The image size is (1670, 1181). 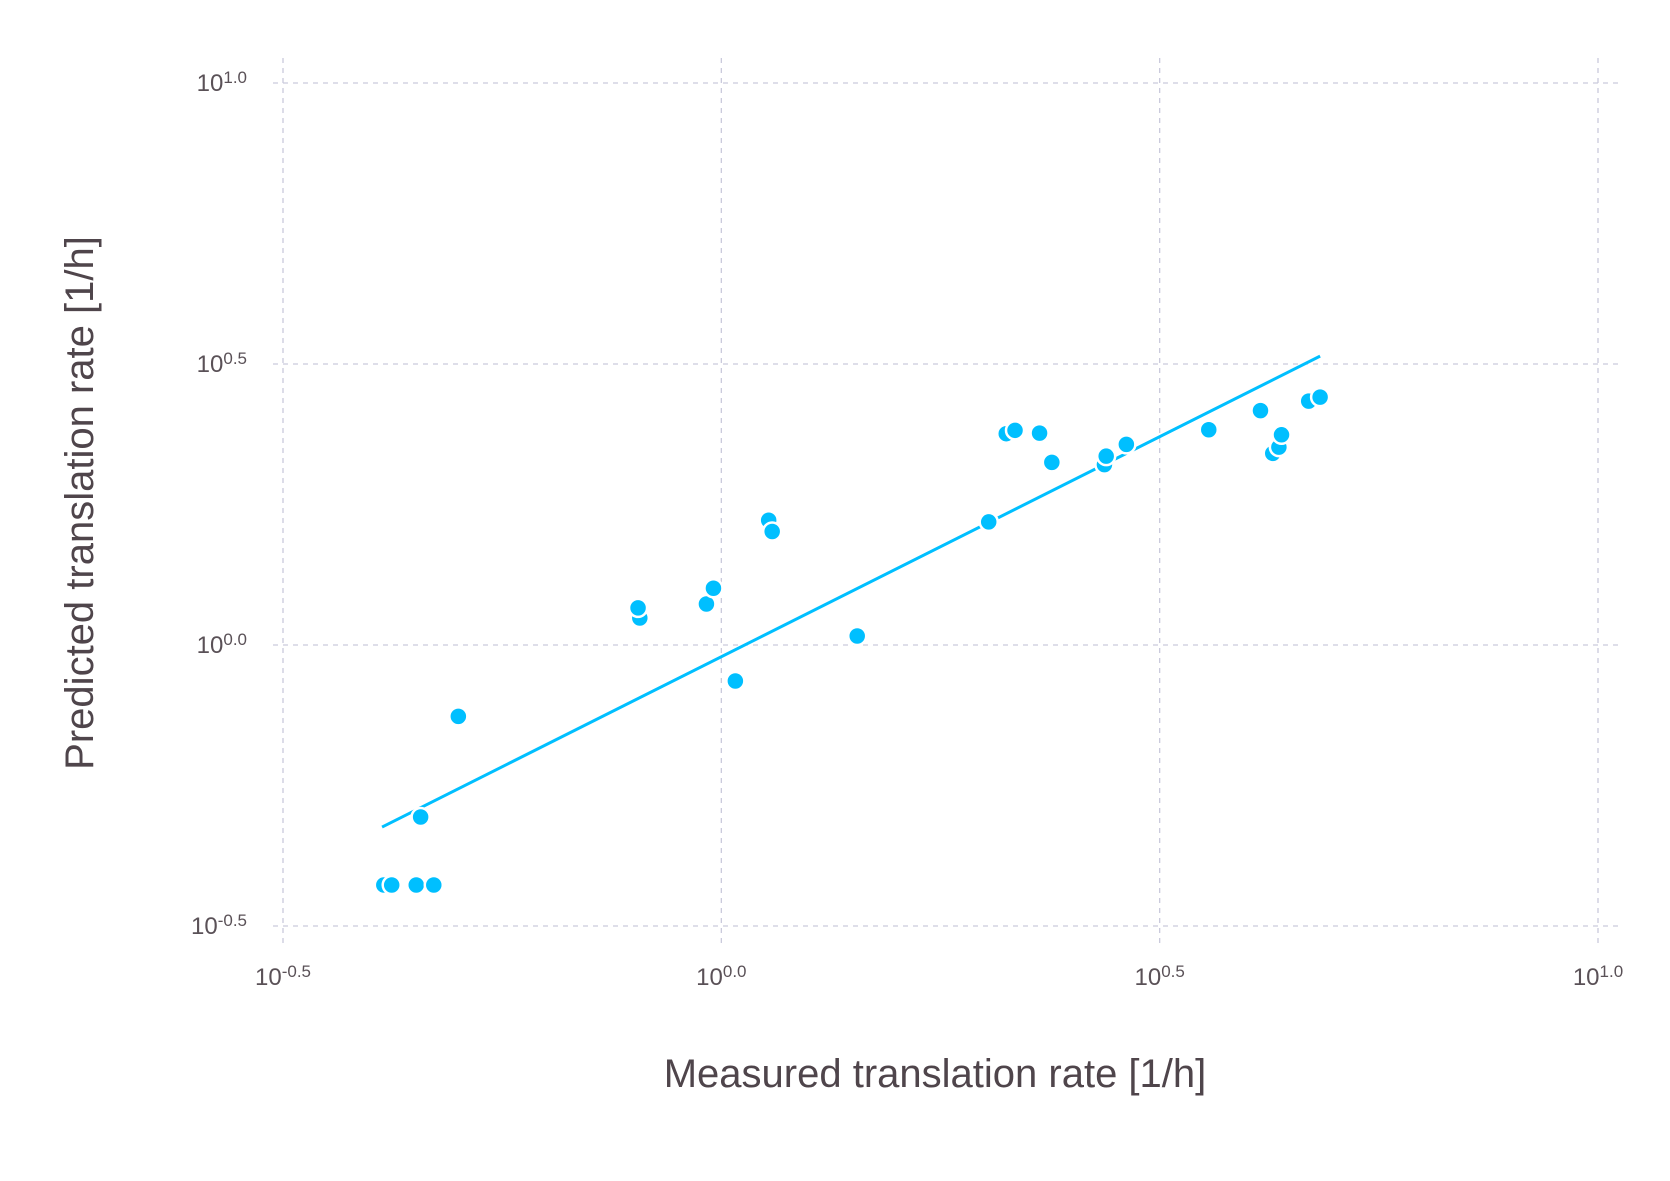 What do you see at coordinates (80, 503) in the screenshot?
I see `y-axis-label: Predicted translation rate [1/h]` at bounding box center [80, 503].